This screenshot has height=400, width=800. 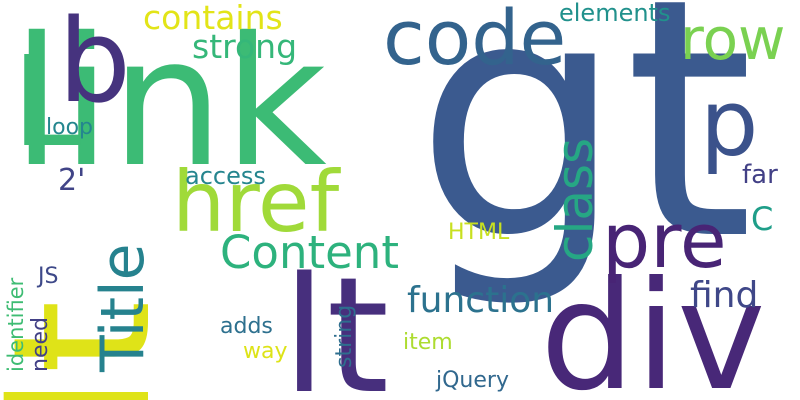 What do you see at coordinates (245, 46) in the screenshot?
I see `word-strong: strong` at bounding box center [245, 46].